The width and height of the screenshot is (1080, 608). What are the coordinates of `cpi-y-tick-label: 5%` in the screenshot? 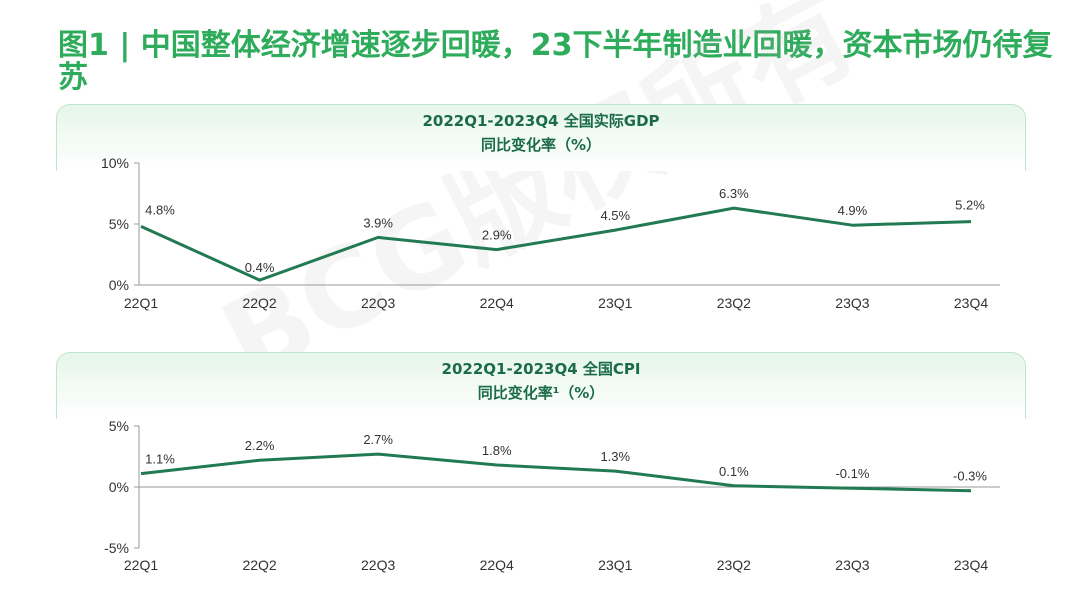 It's located at (119, 426).